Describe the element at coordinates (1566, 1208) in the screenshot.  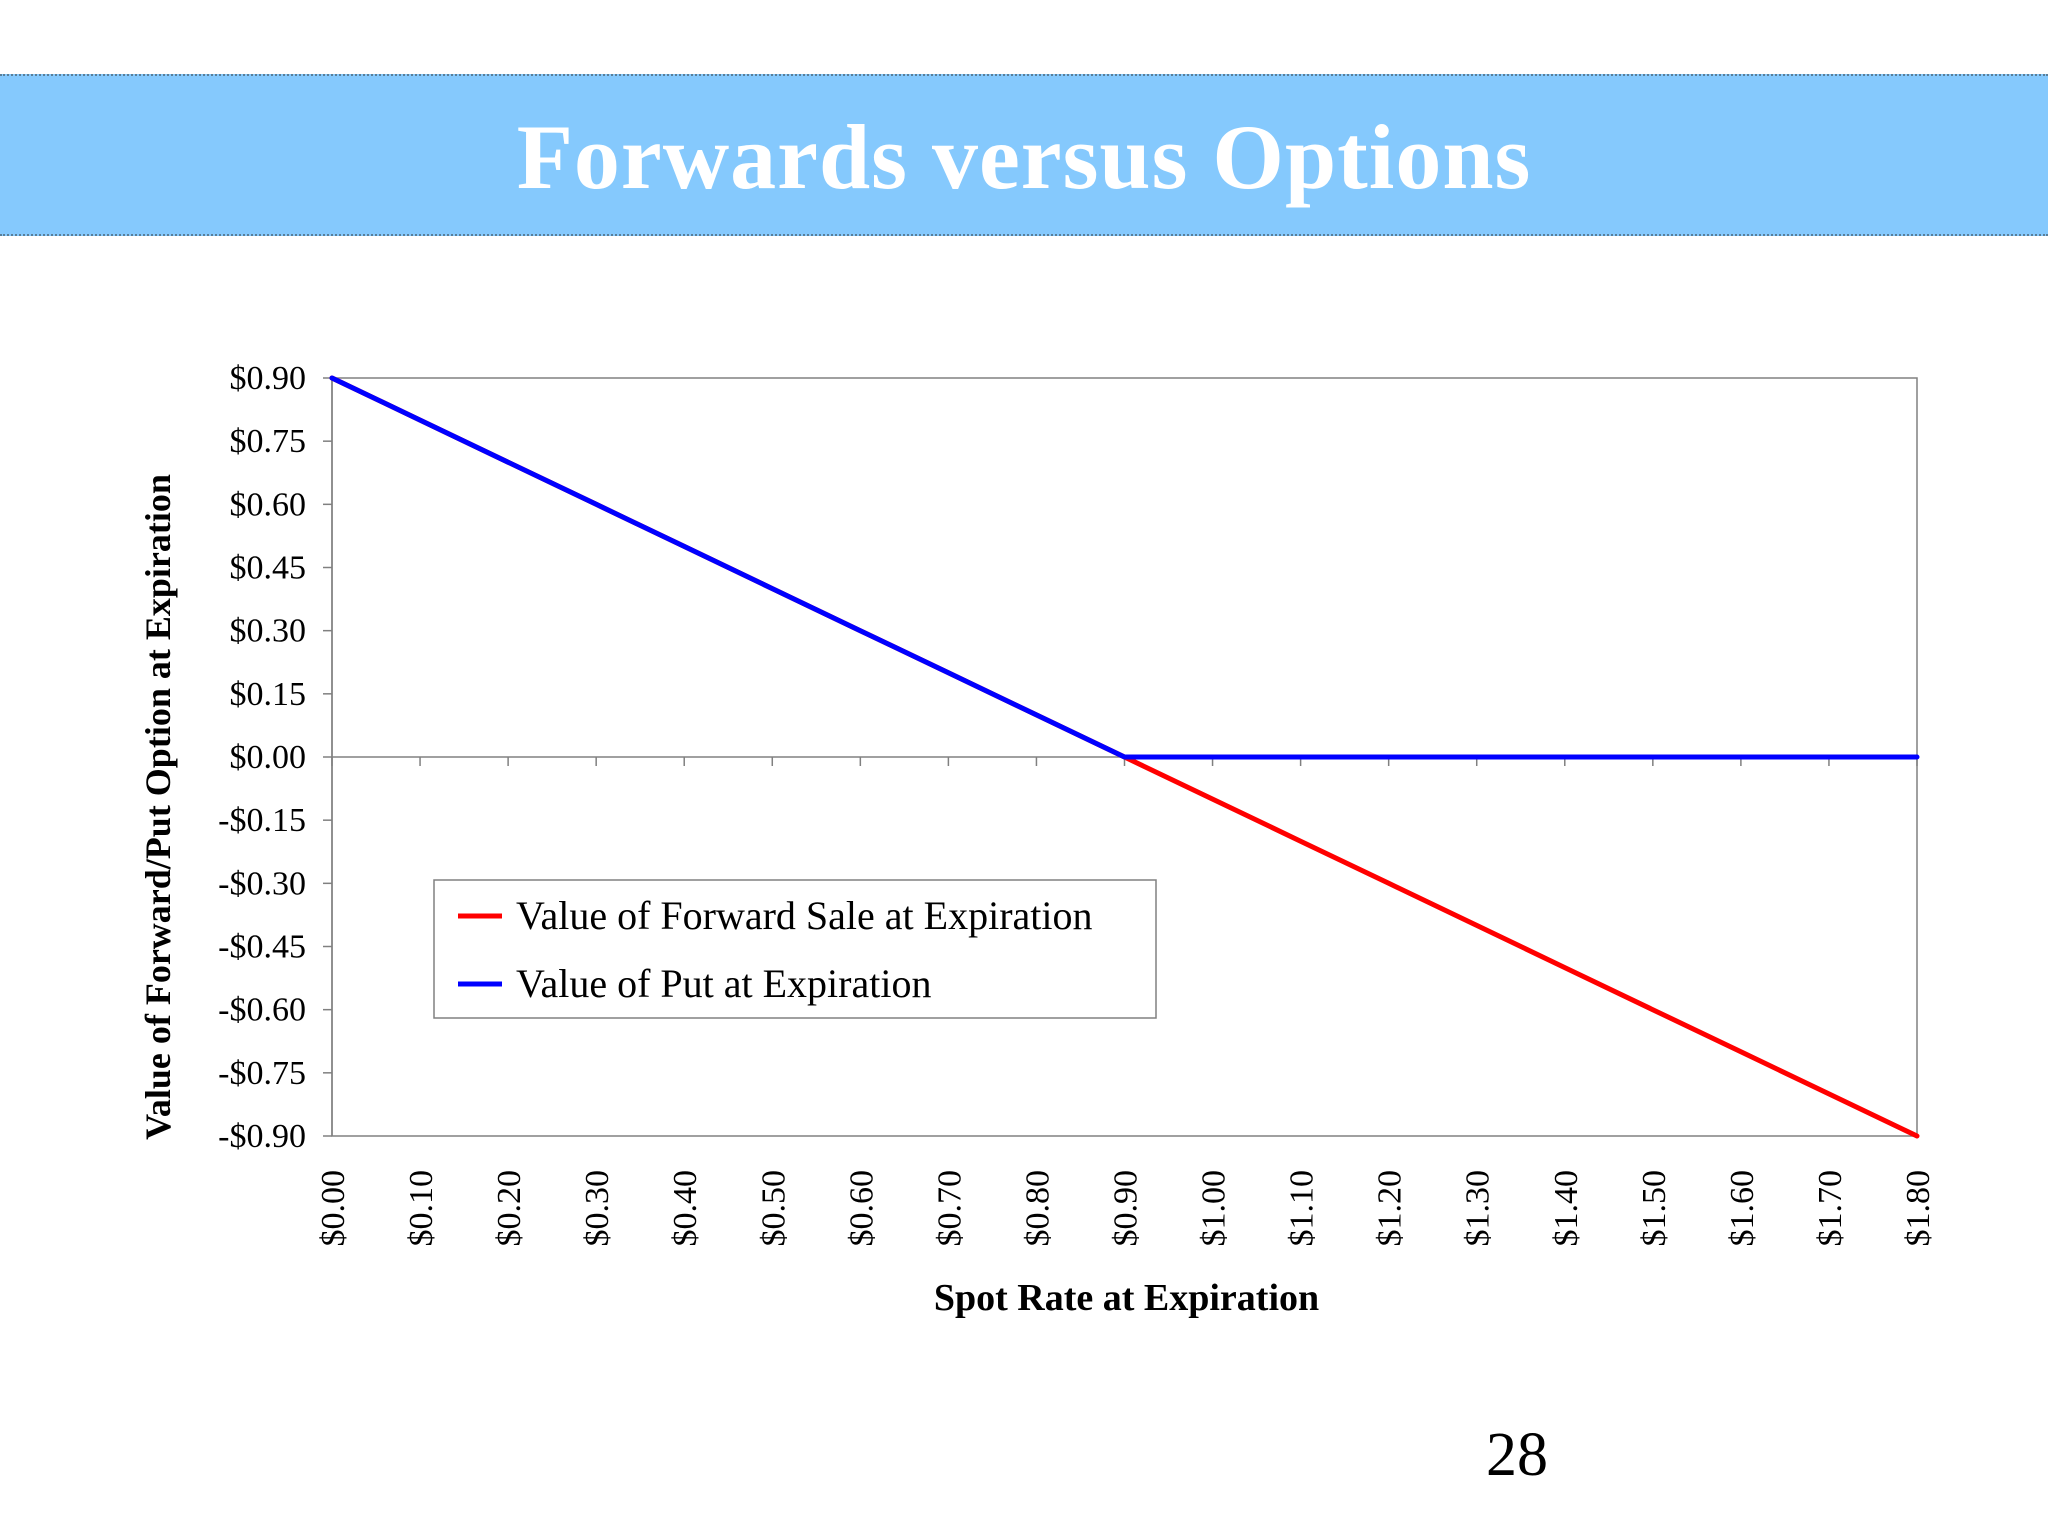
I see `x-tick-label: $1.40` at that location.